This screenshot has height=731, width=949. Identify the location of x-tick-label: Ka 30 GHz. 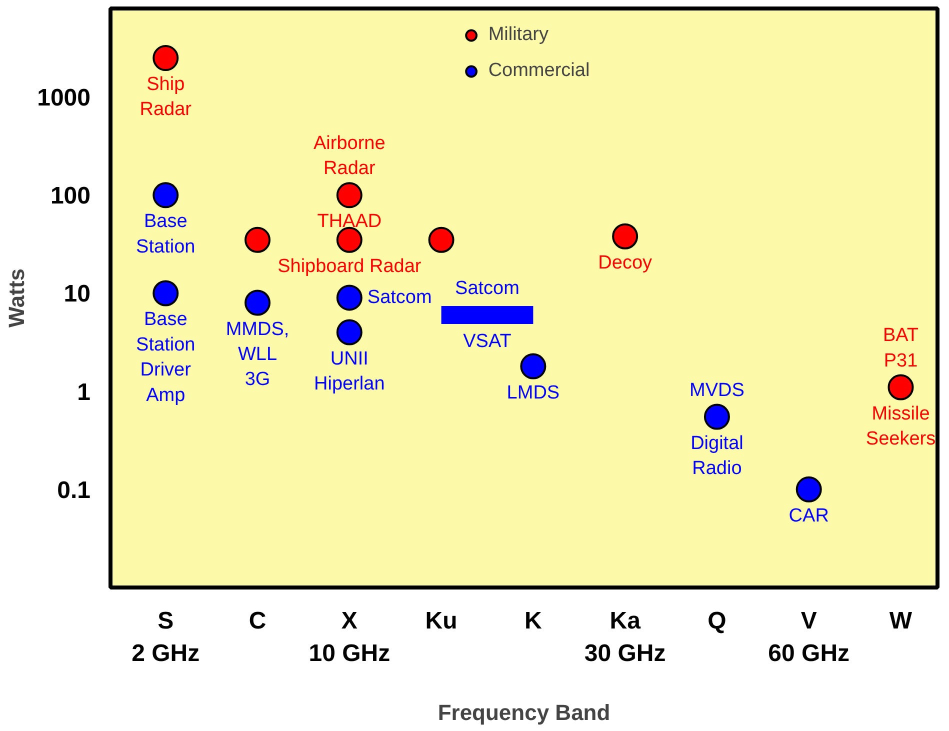
(625, 637).